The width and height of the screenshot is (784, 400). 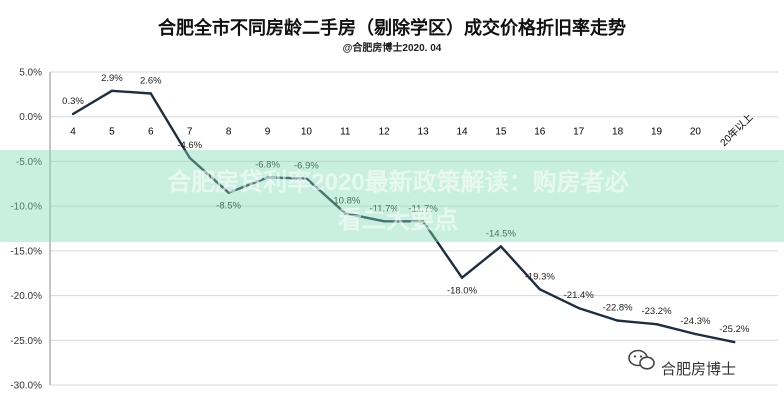 I want to click on x-tick-label: 13, so click(x=424, y=132).